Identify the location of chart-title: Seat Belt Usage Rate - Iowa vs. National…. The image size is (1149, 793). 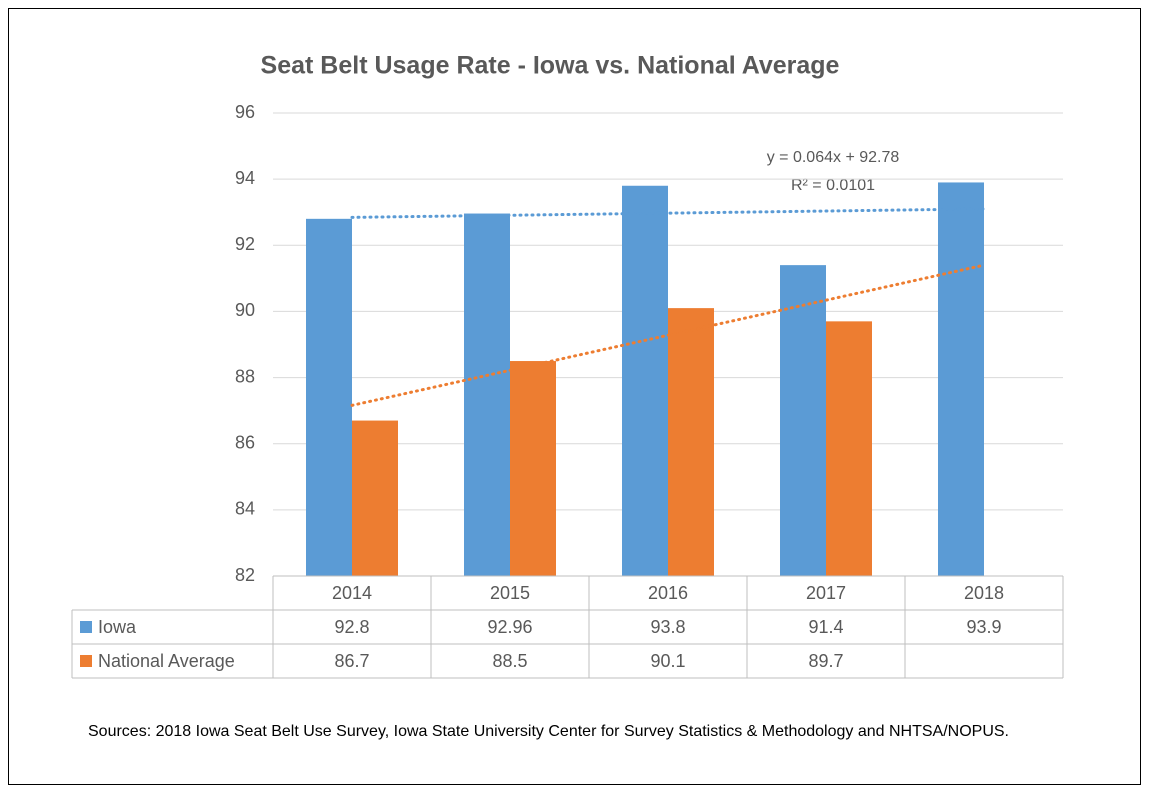
(550, 66).